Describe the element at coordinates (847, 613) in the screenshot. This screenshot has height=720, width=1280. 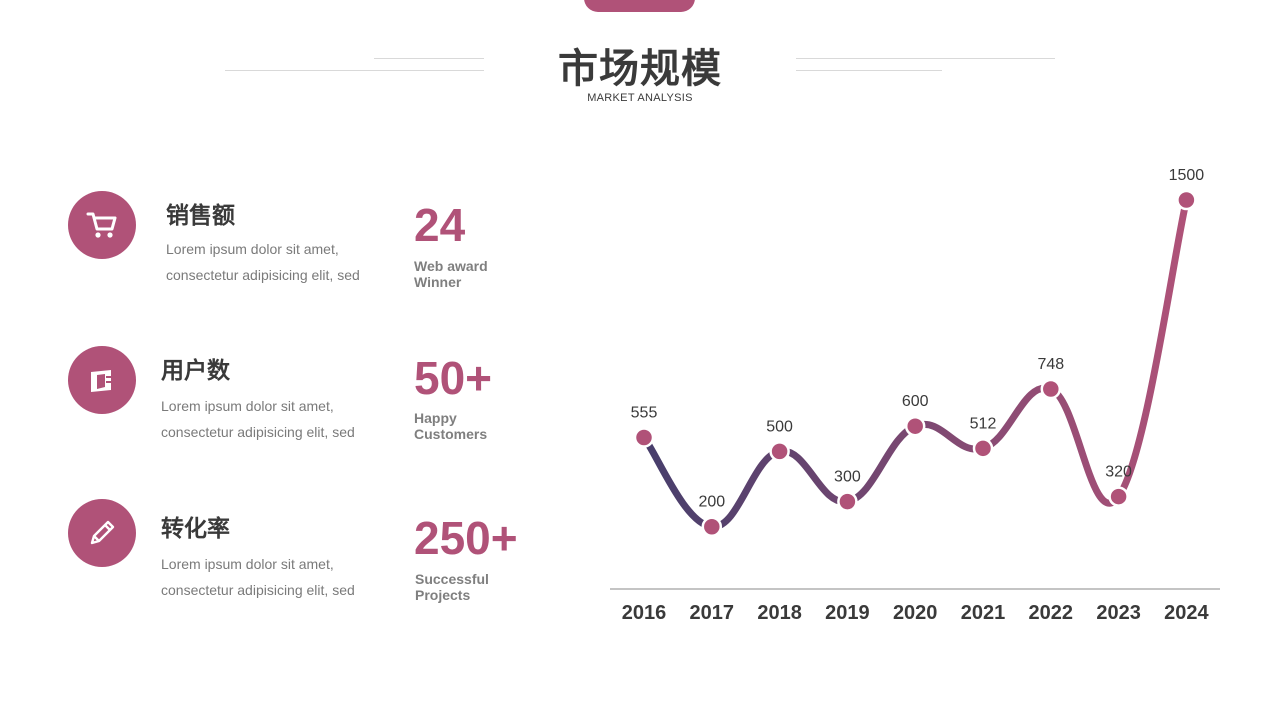
I see `x-tick-label-2019: 2019` at that location.